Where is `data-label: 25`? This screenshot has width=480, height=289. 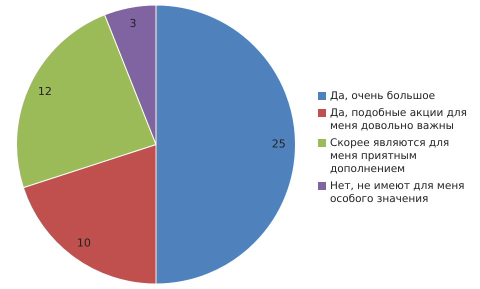 data-label: 25 is located at coordinates (279, 143).